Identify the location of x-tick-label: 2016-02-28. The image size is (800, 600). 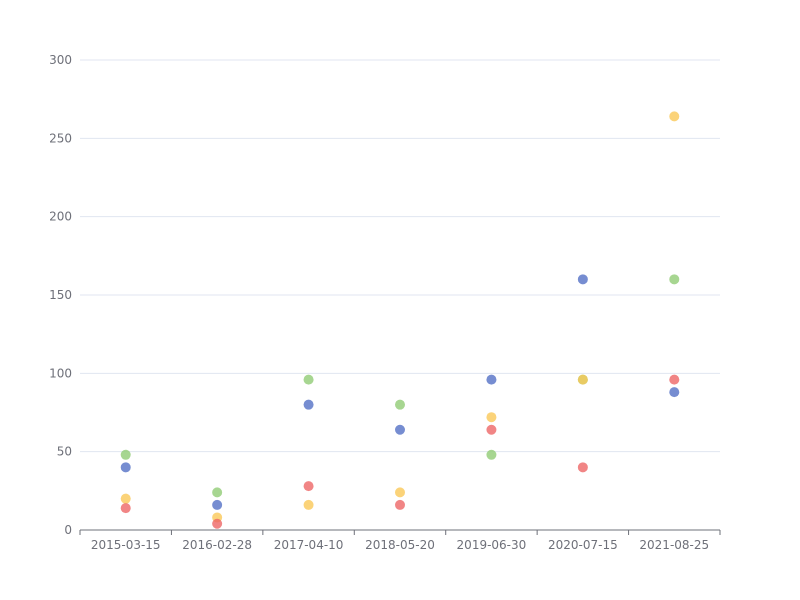
(217, 545).